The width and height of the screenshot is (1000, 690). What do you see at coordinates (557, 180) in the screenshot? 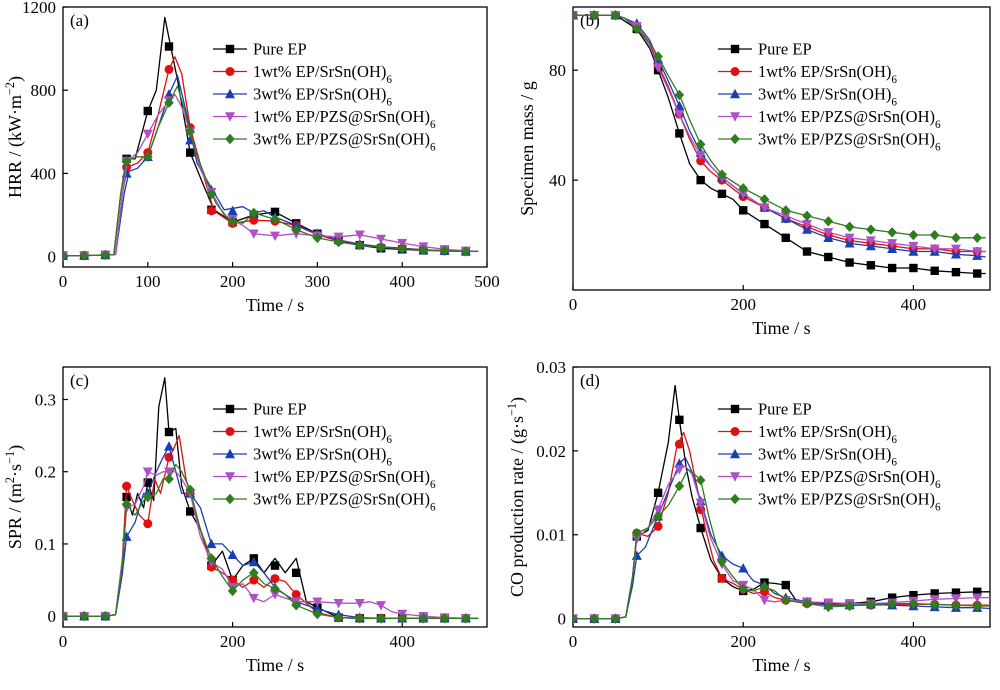
I see `y-tick-label: 40` at bounding box center [557, 180].